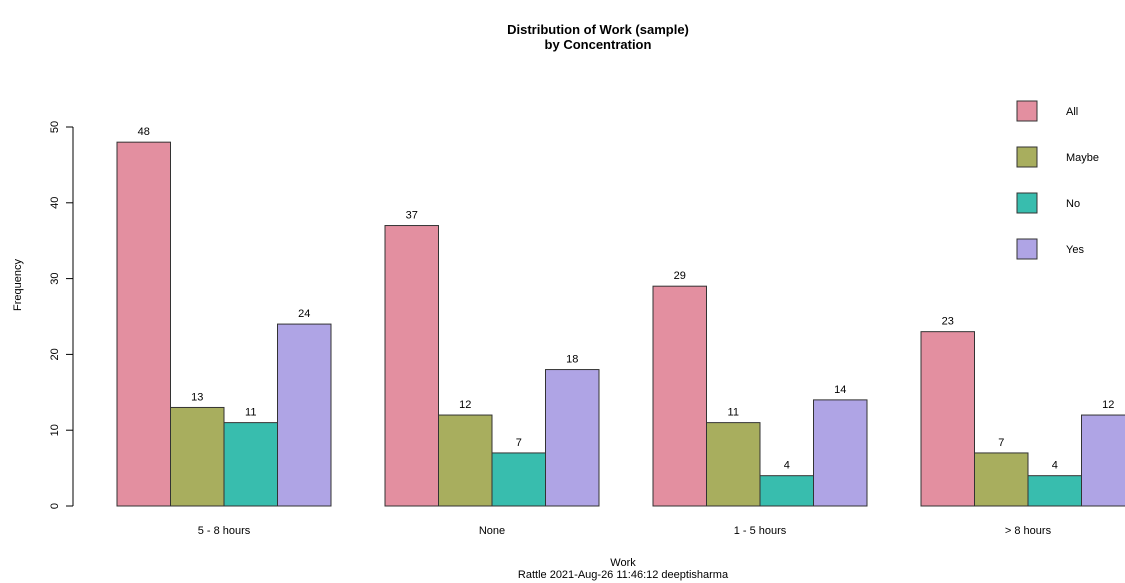 This screenshot has width=1125, height=583. I want to click on x-axis-label: Work, so click(623, 563).